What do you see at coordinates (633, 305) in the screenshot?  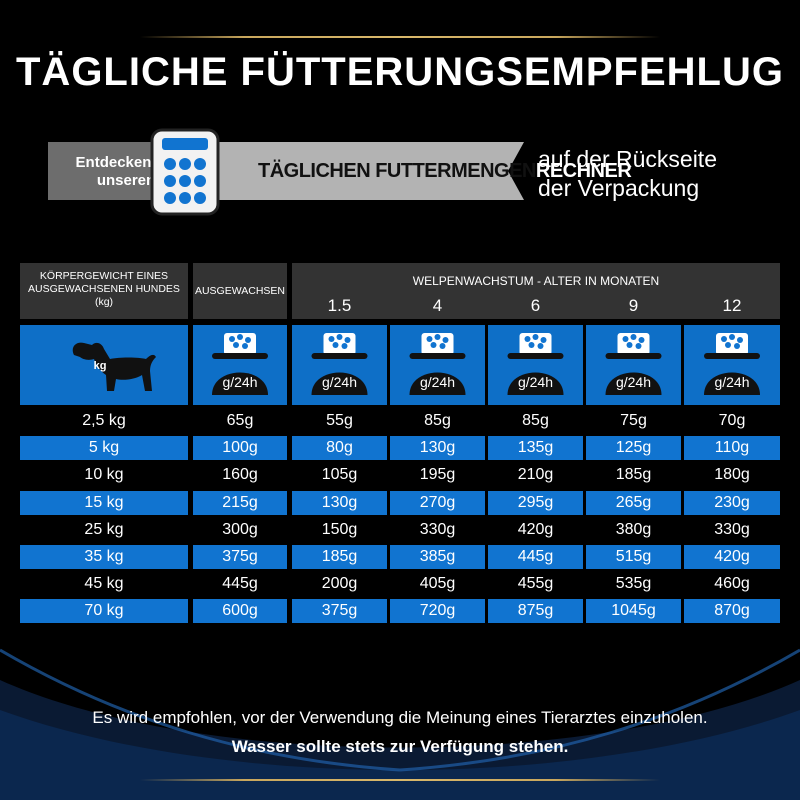 I see `month-4: 9` at bounding box center [633, 305].